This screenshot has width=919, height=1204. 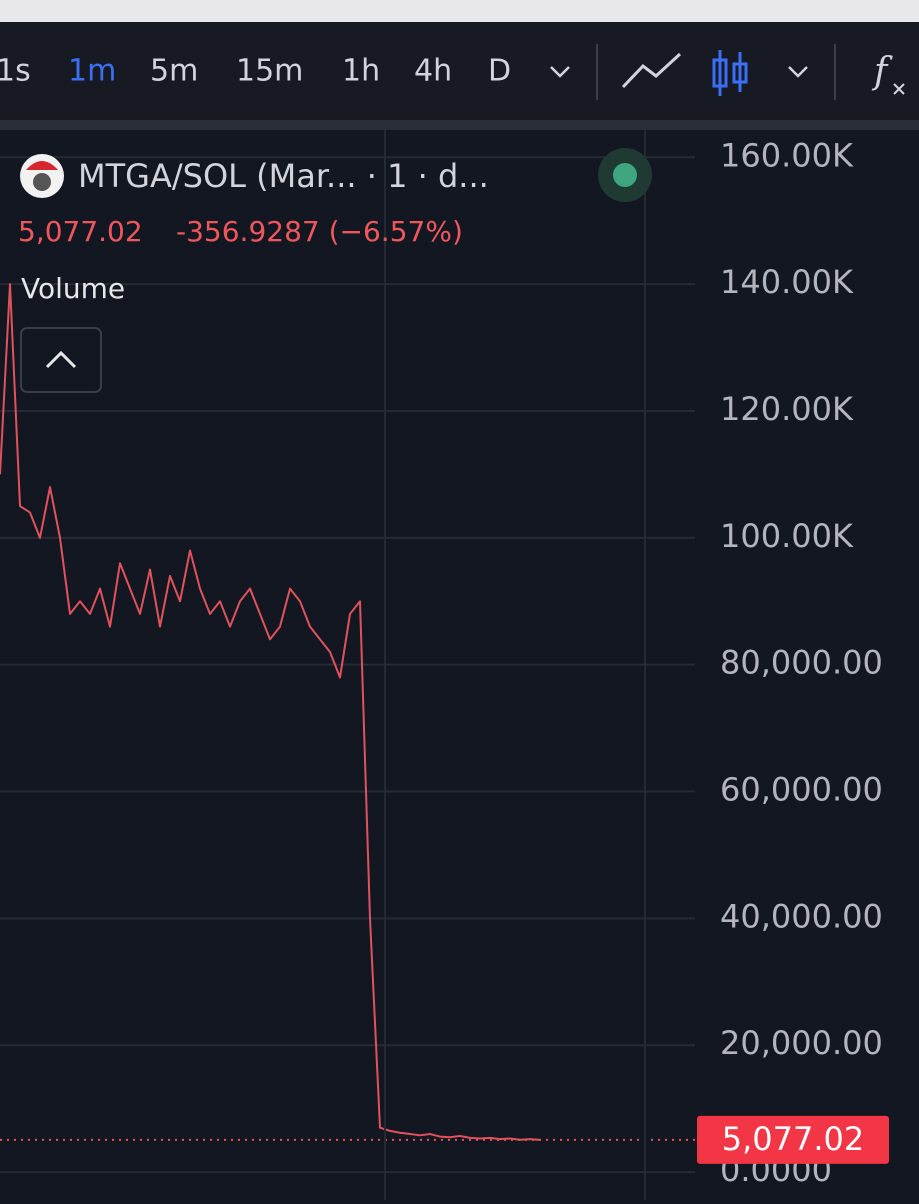 What do you see at coordinates (319, 231) in the screenshot?
I see `change-value: -356.9287 (−6.57%)` at bounding box center [319, 231].